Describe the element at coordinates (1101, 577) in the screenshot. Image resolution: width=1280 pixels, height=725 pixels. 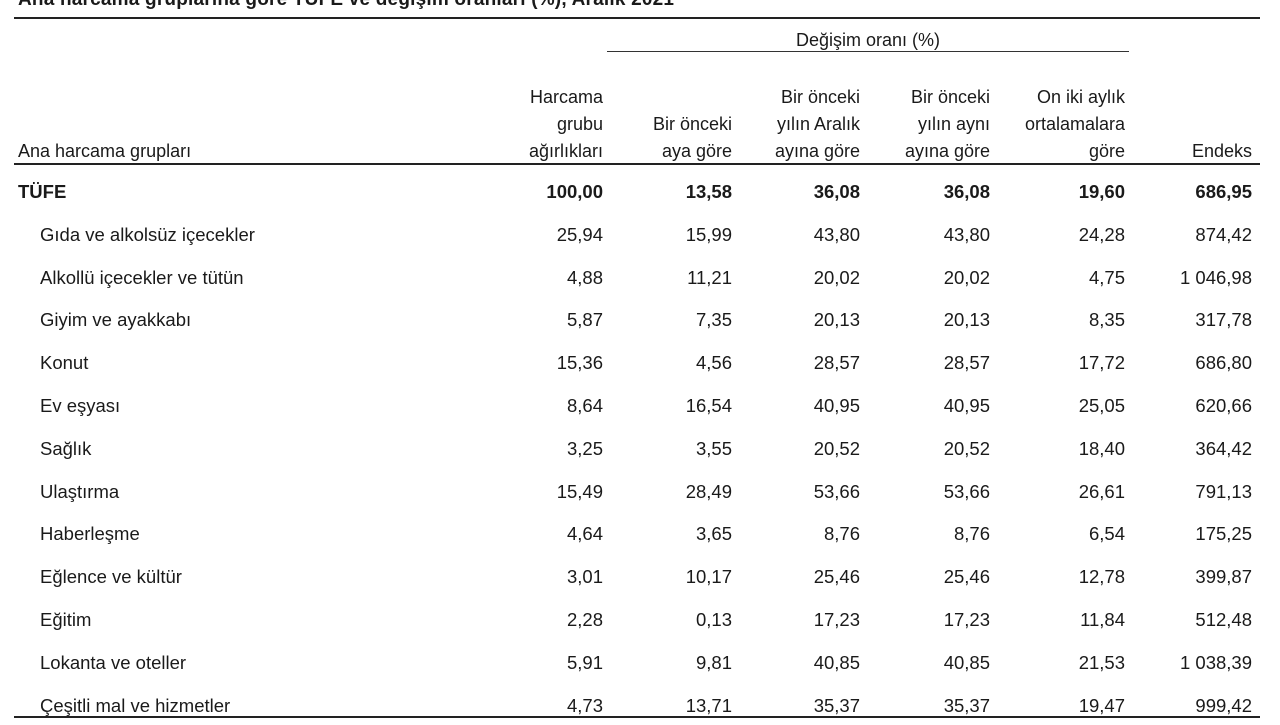
I see `cell-twelve-month-avg: 12,78` at that location.